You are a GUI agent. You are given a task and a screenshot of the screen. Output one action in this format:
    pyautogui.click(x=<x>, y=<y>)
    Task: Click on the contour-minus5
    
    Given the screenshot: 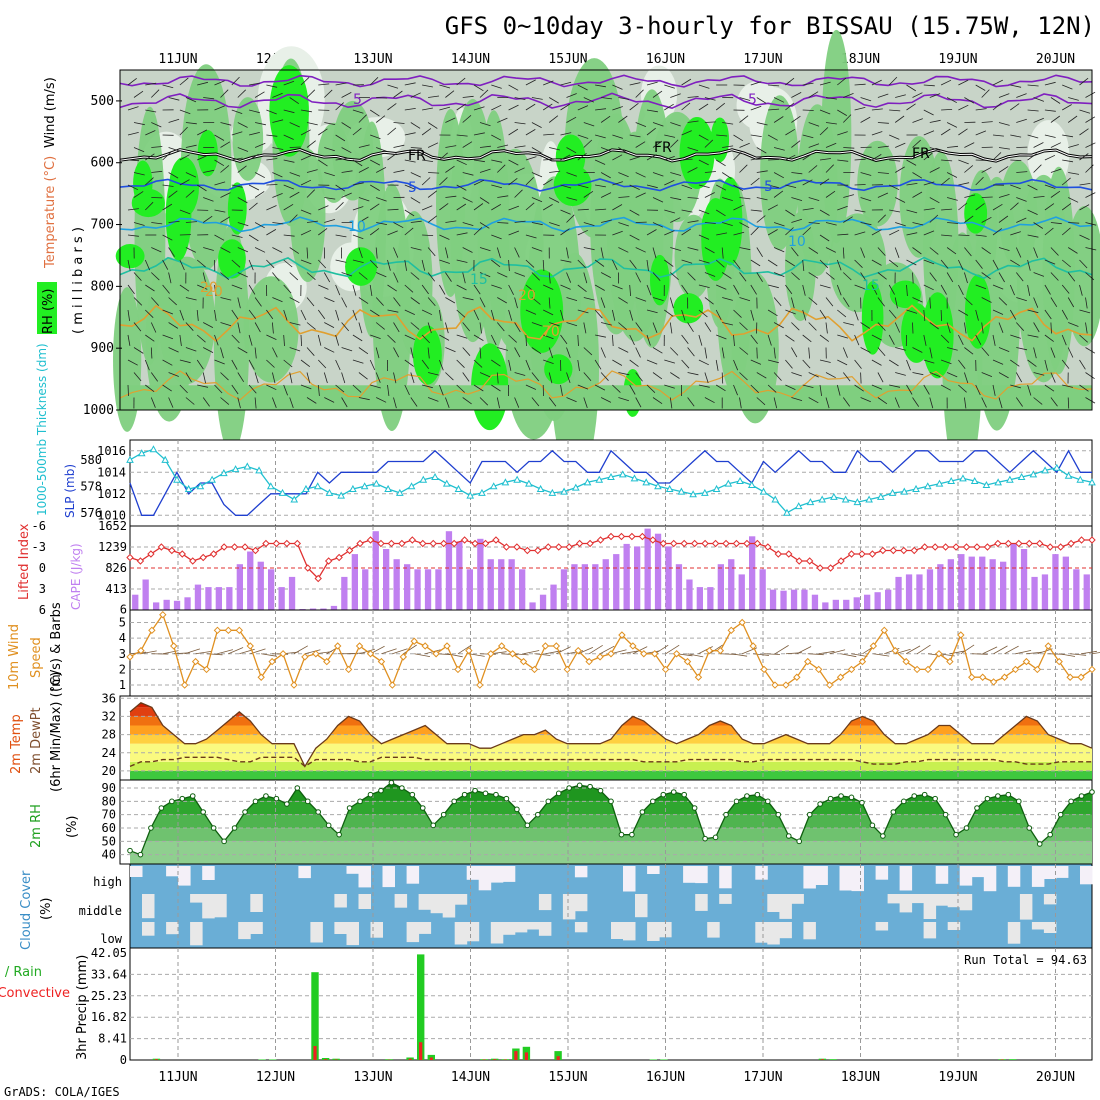 What is the action you would take?
    pyautogui.click(x=606, y=101)
    